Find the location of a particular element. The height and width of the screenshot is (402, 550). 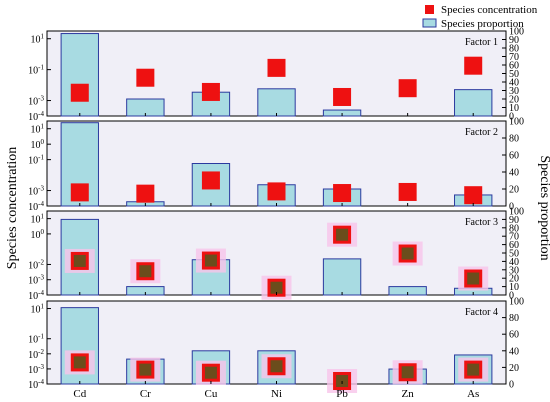

legend-proportion-label: Species proportion is located at coordinates (482, 24).